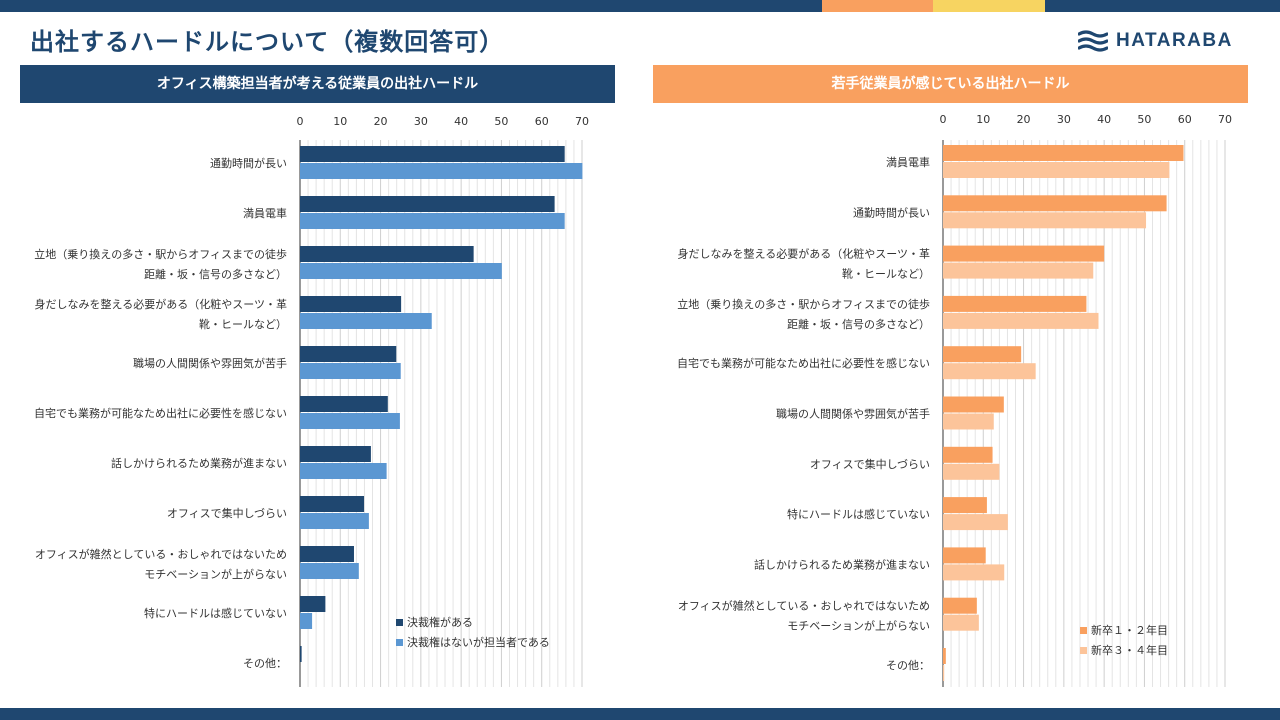 This screenshot has height=720, width=1280. What do you see at coordinates (1129, 630) in the screenshot?
I see `legend-label: 新卒１・２年目` at bounding box center [1129, 630].